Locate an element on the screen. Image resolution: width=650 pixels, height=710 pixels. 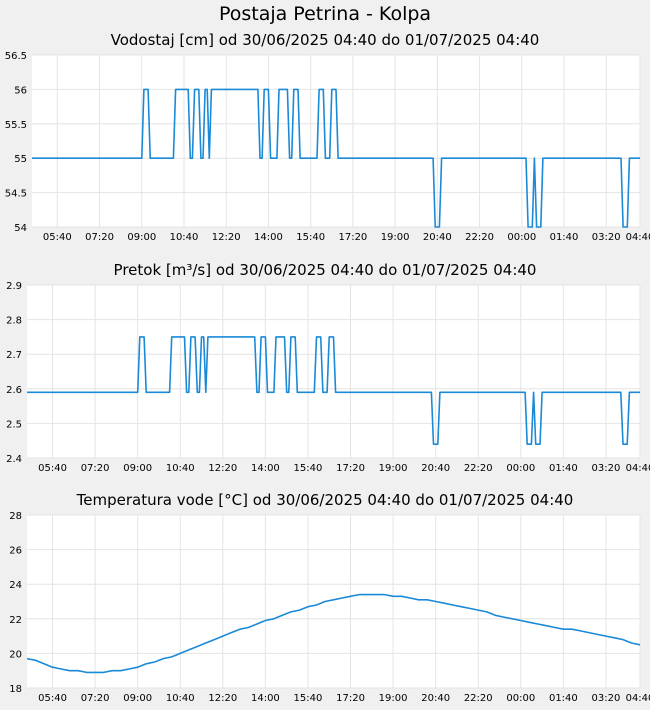
y-tick-label: 2.7 is located at coordinates (14, 355).